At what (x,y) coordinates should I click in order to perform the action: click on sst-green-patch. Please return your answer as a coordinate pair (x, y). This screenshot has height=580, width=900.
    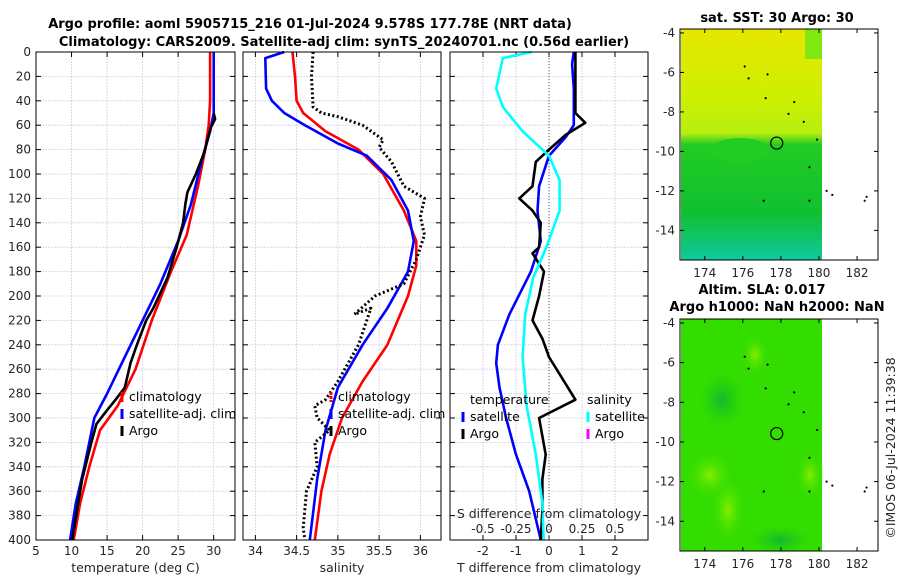
    Looking at the image, I should click on (813, 44).